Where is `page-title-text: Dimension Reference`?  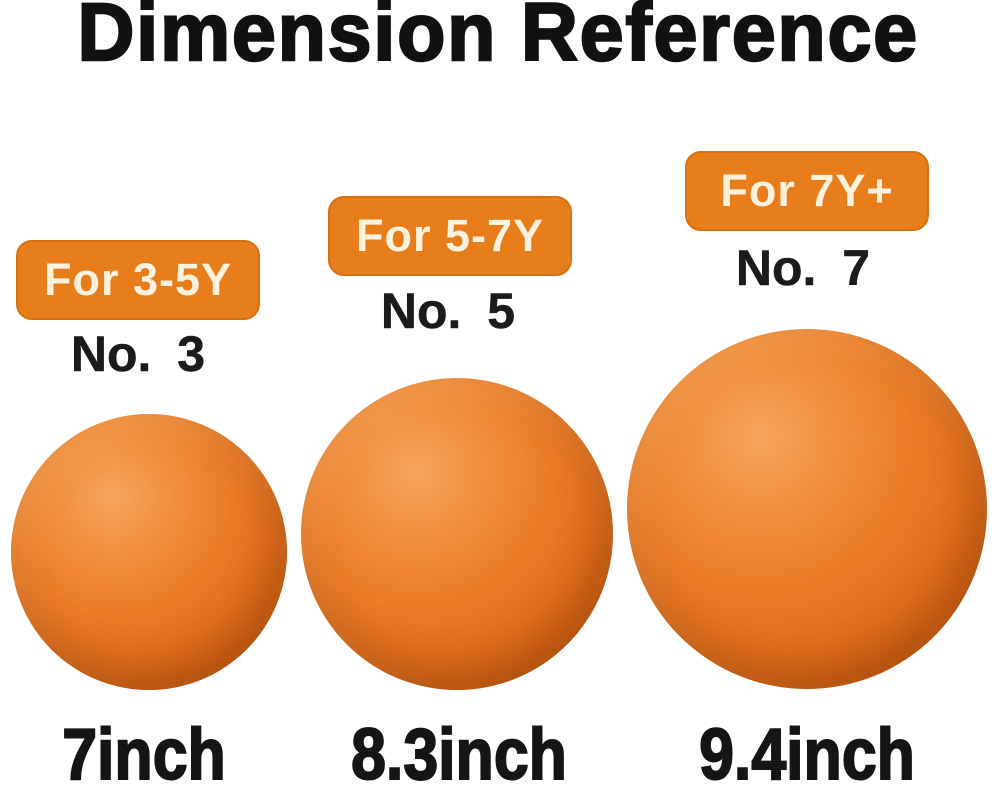 page-title-text: Dimension Reference is located at coordinates (497, 39).